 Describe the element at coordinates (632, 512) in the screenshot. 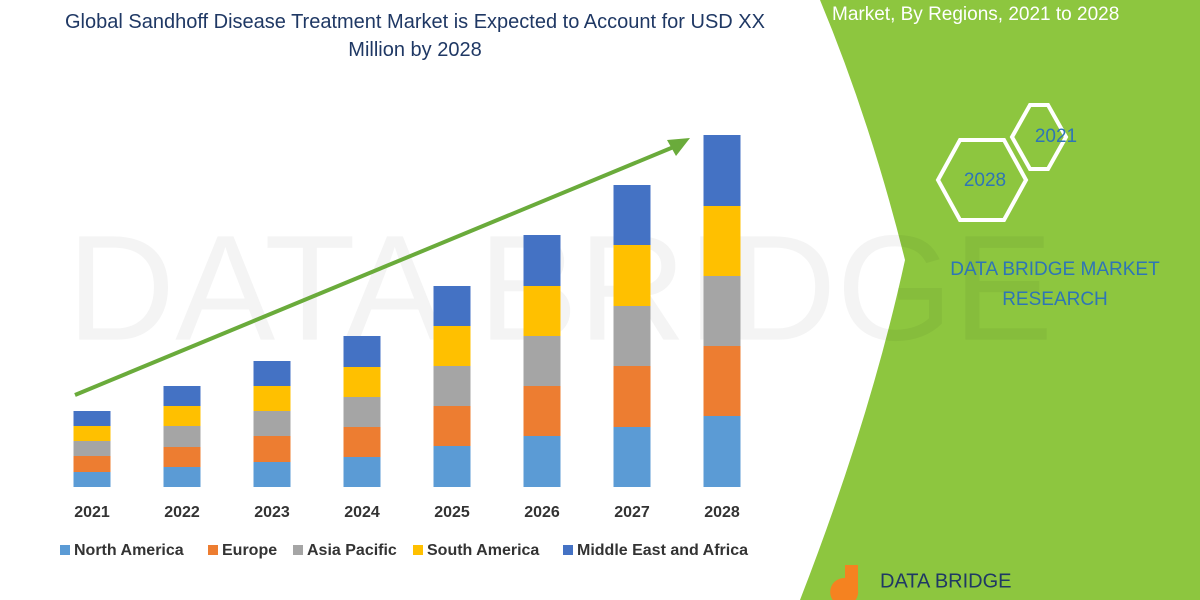

I see `x-tick-label: 2027` at that location.